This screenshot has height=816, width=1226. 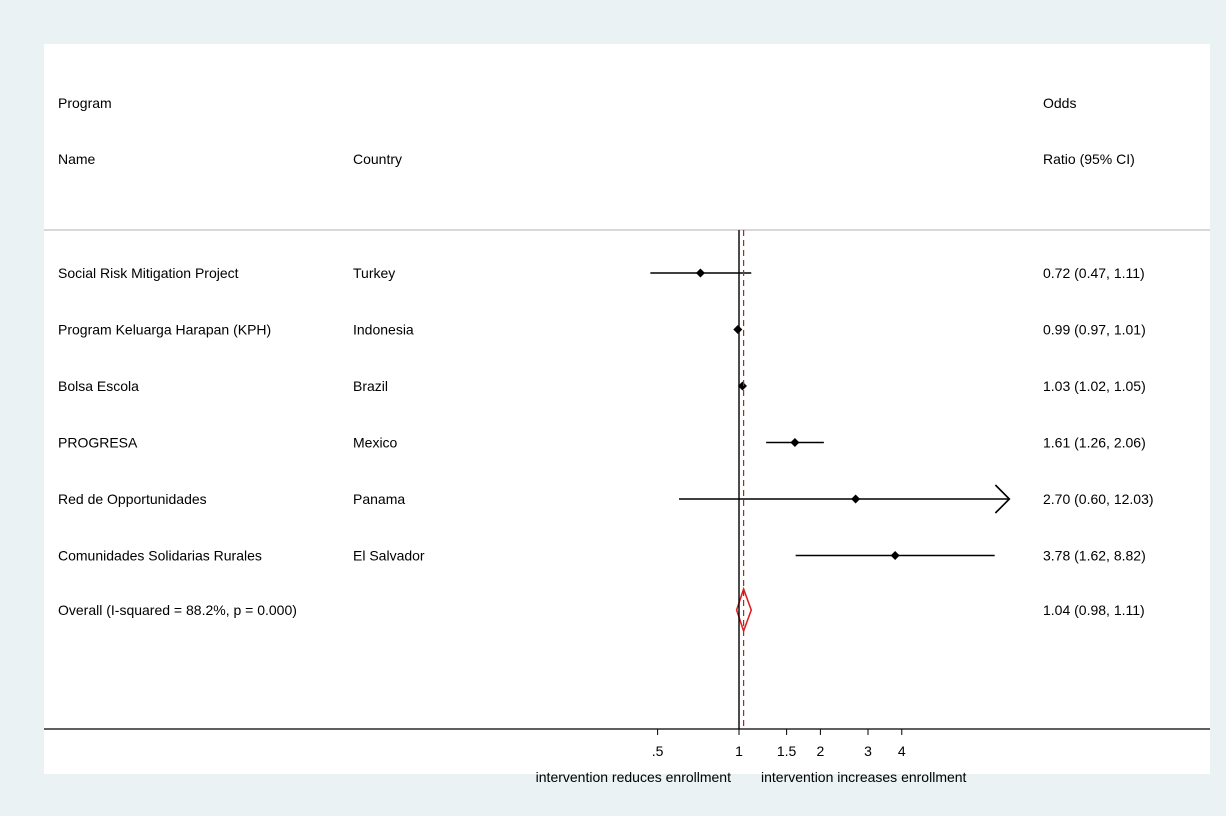 I want to click on x-tick-label: .5, so click(x=658, y=751).